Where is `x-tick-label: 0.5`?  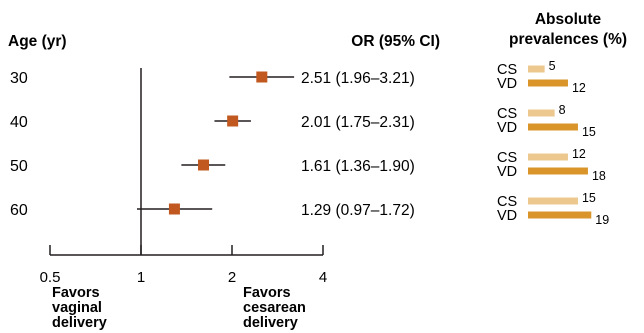
x-tick-label: 0.5 is located at coordinates (50, 277).